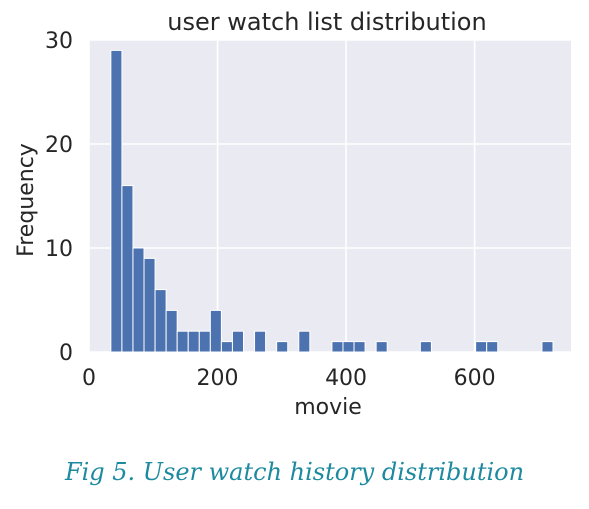 The height and width of the screenshot is (509, 589). I want to click on chart-title: user watch list distribution, so click(326, 22).